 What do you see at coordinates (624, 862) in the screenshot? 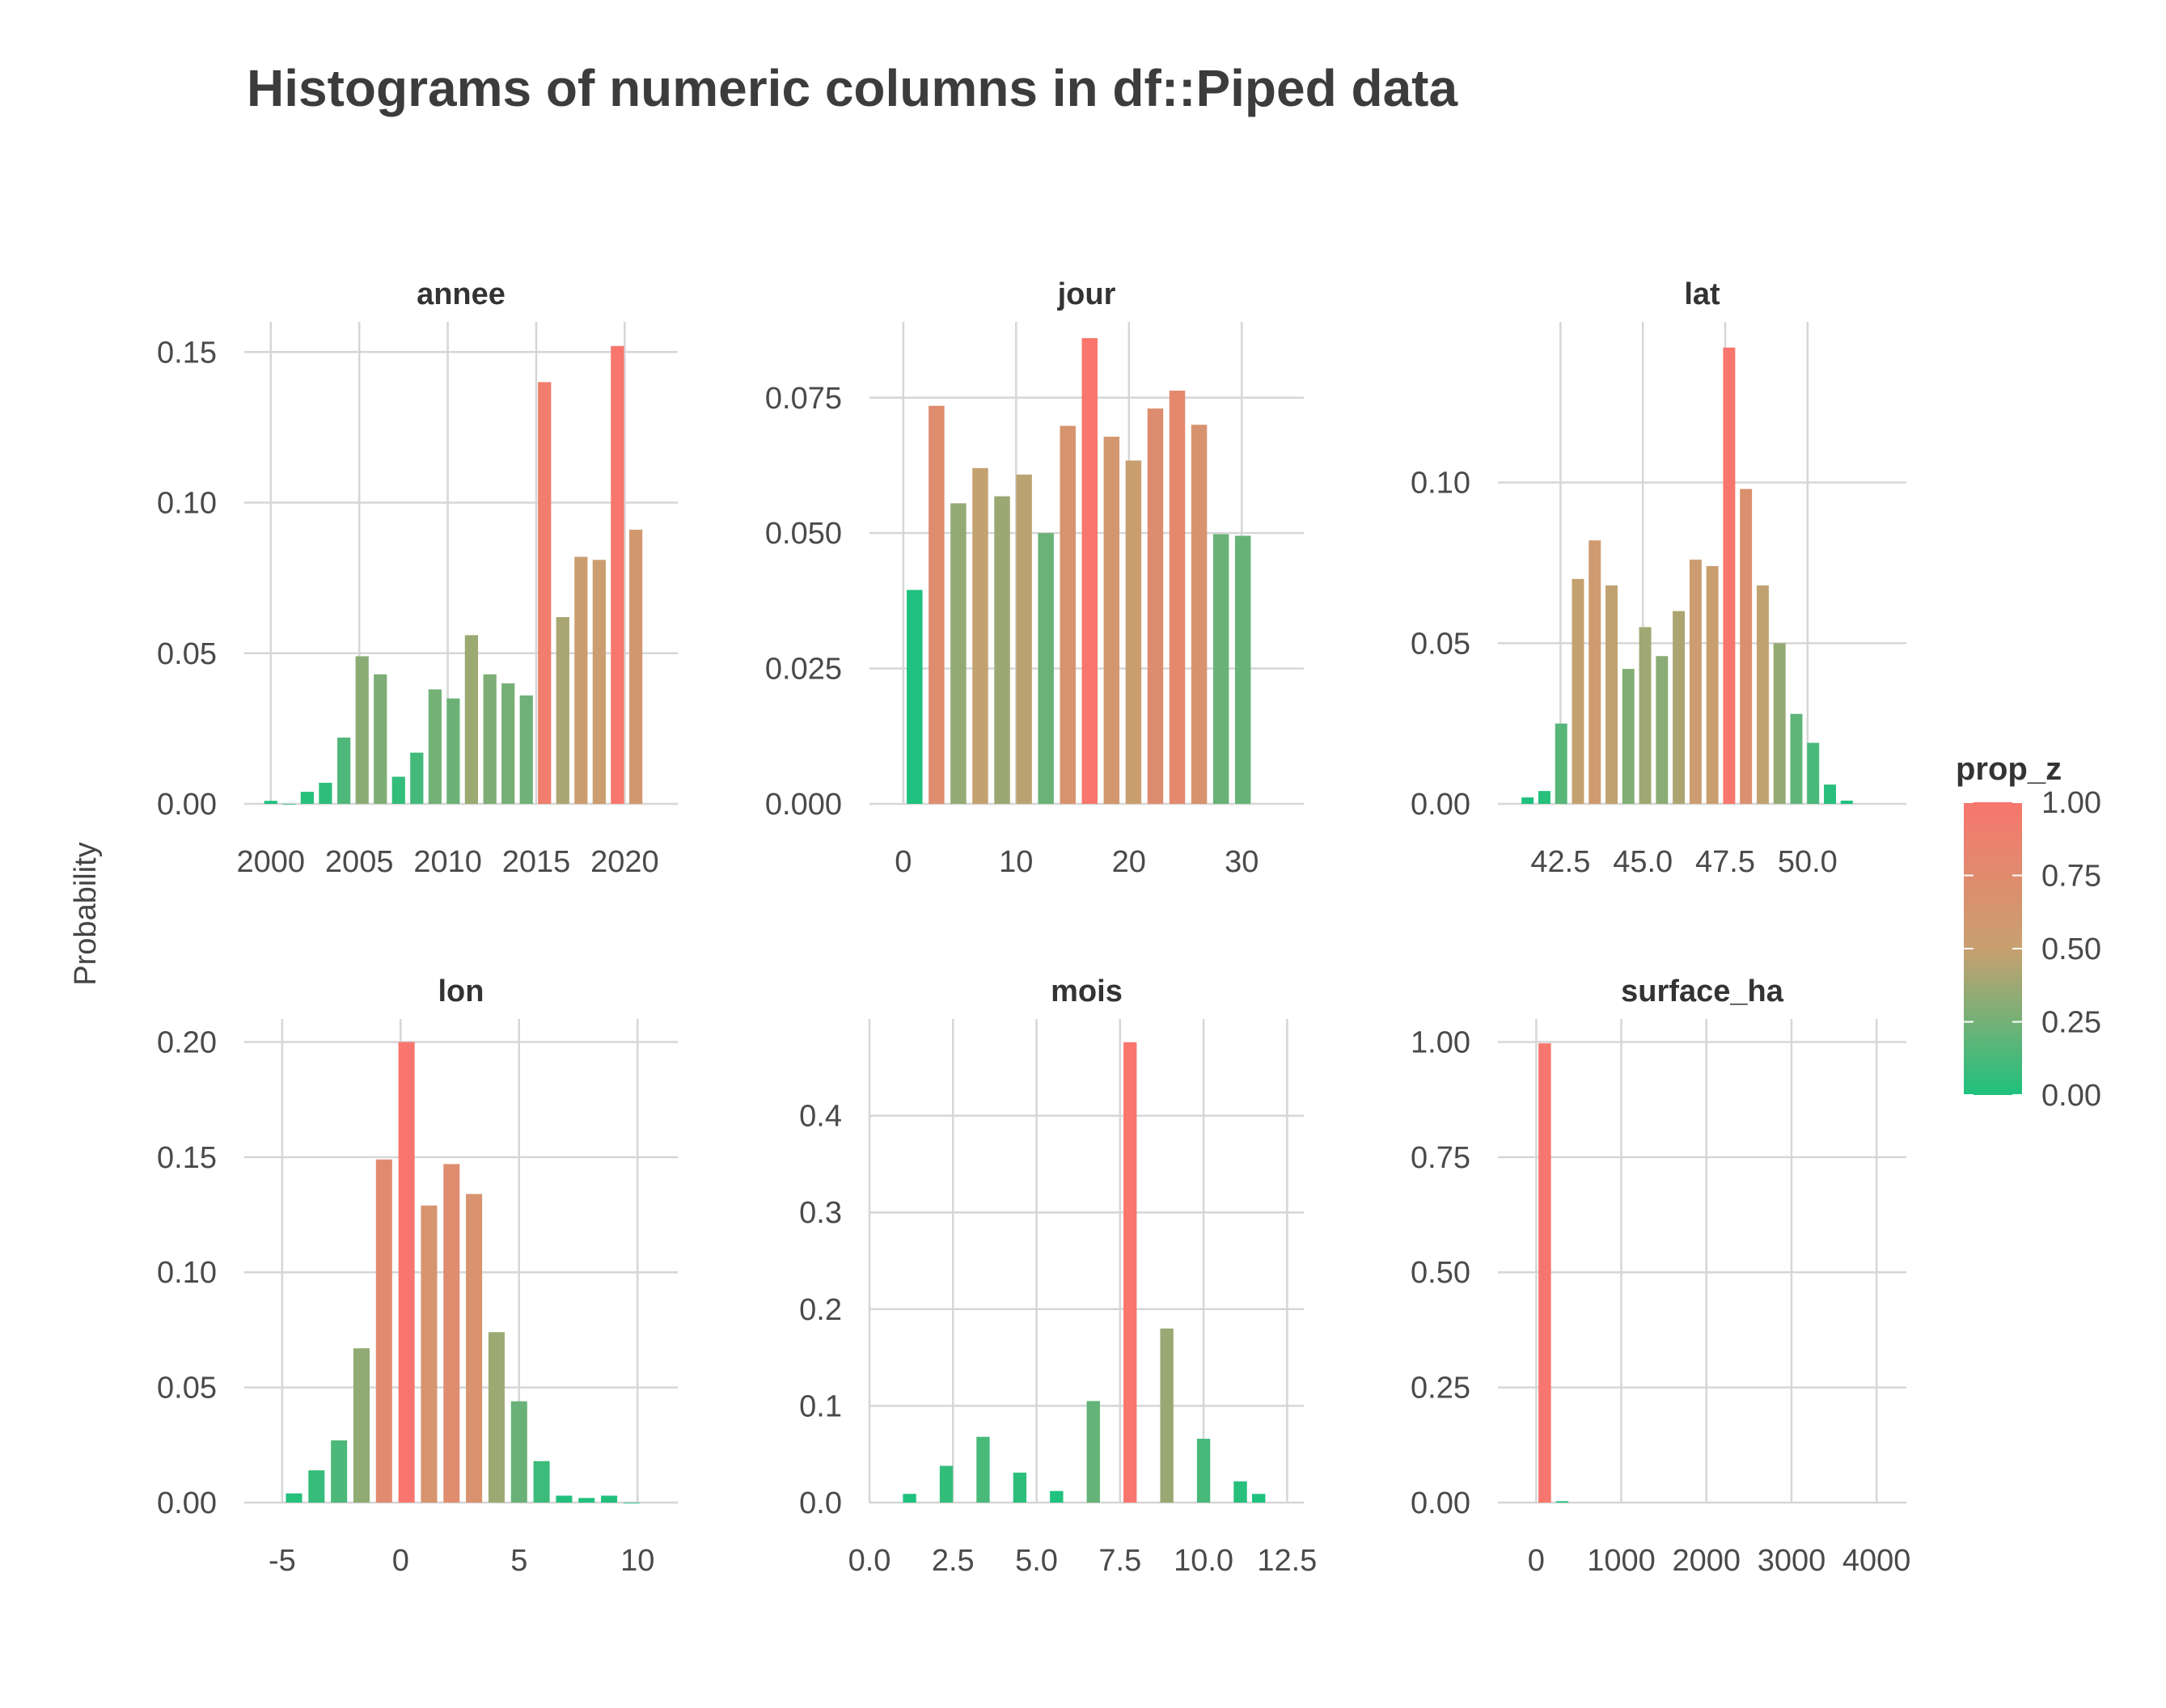
I see `x-tick-label: 2020` at bounding box center [624, 862].